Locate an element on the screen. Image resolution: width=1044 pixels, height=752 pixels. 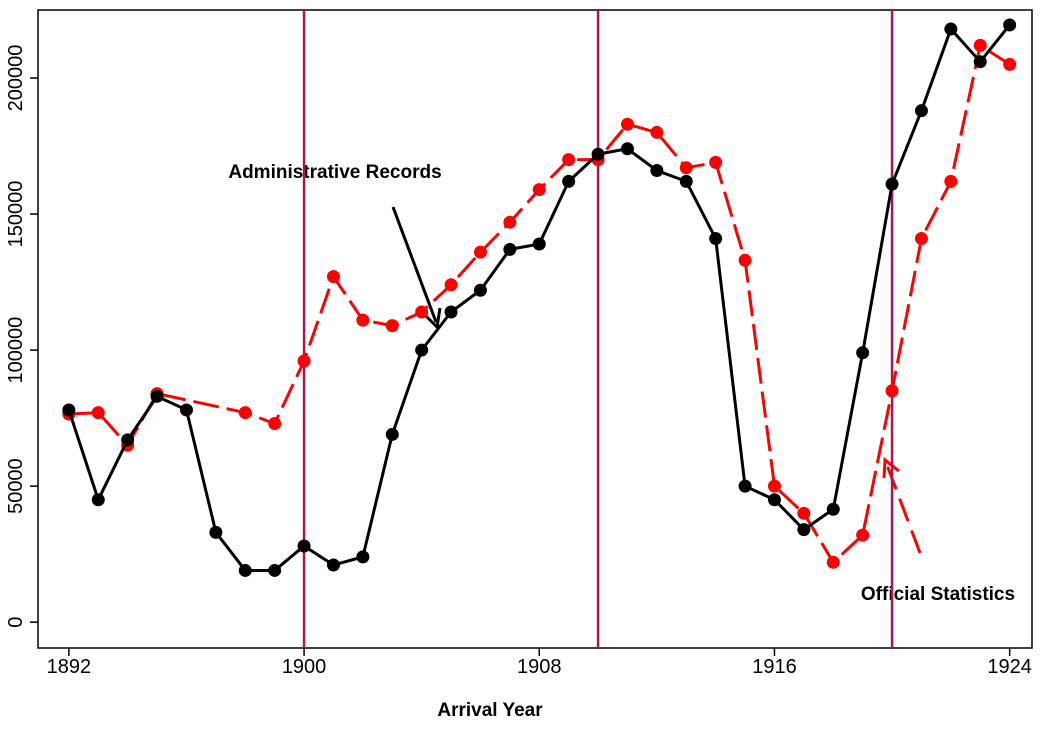
y-tick-label: 150000 is located at coordinates (16, 214).